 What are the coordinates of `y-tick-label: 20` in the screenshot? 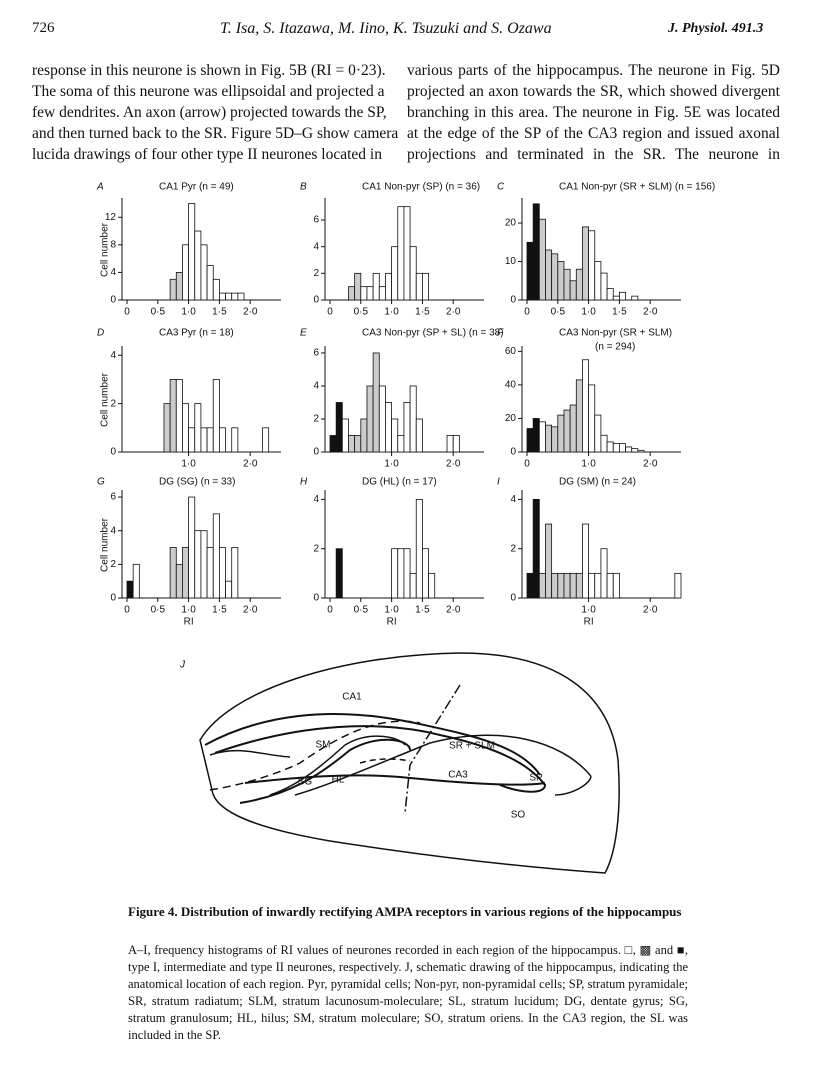 It's located at (511, 223).